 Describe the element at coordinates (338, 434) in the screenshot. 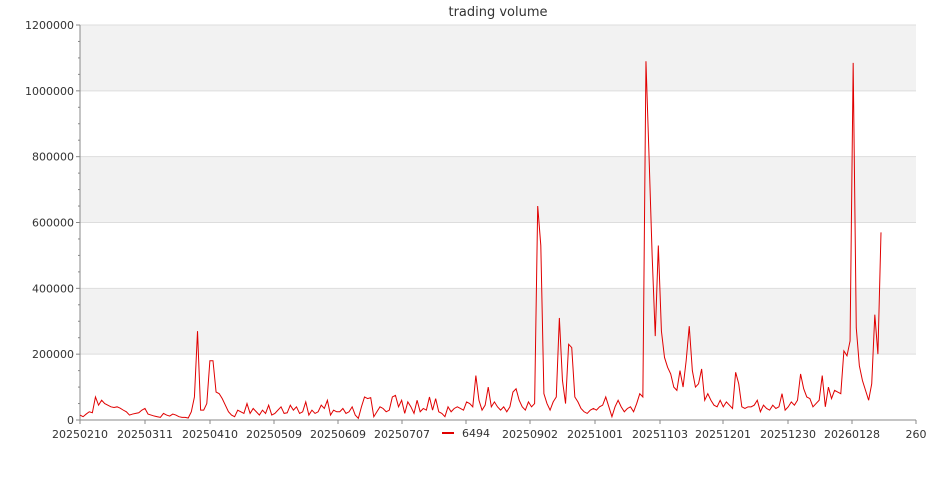

I see `x-tick-label: 20250609` at that location.